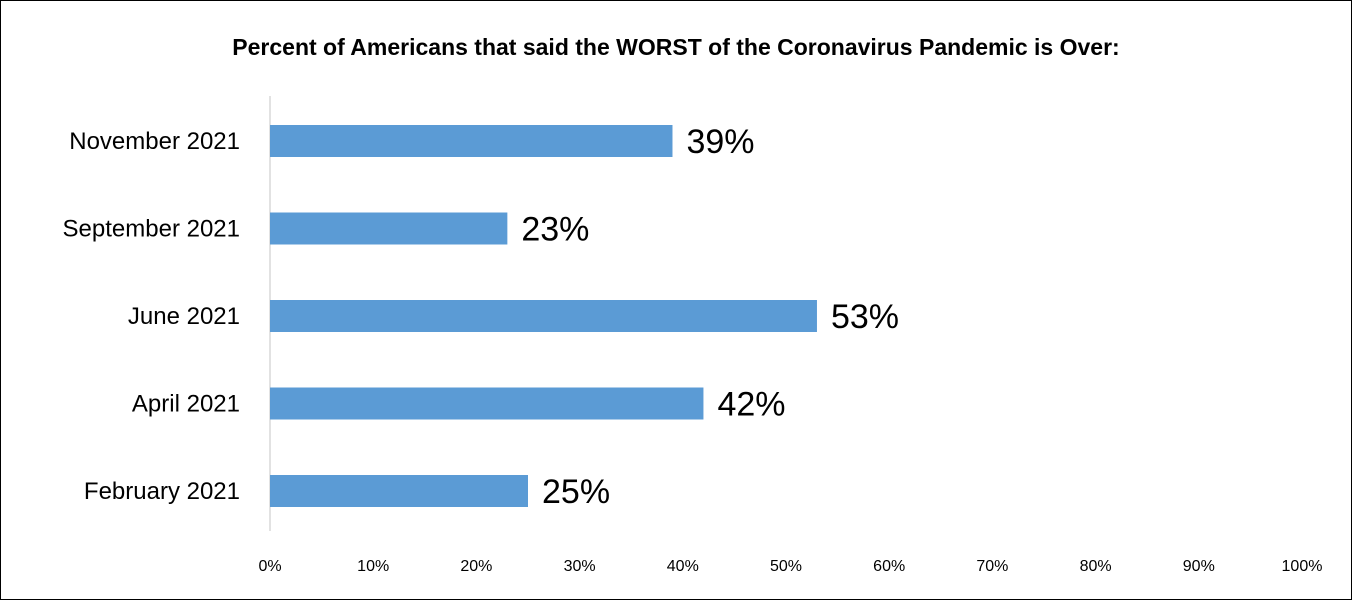 This screenshot has height=600, width=1352. Describe the element at coordinates (580, 566) in the screenshot. I see `x-tick-label: 30%` at that location.